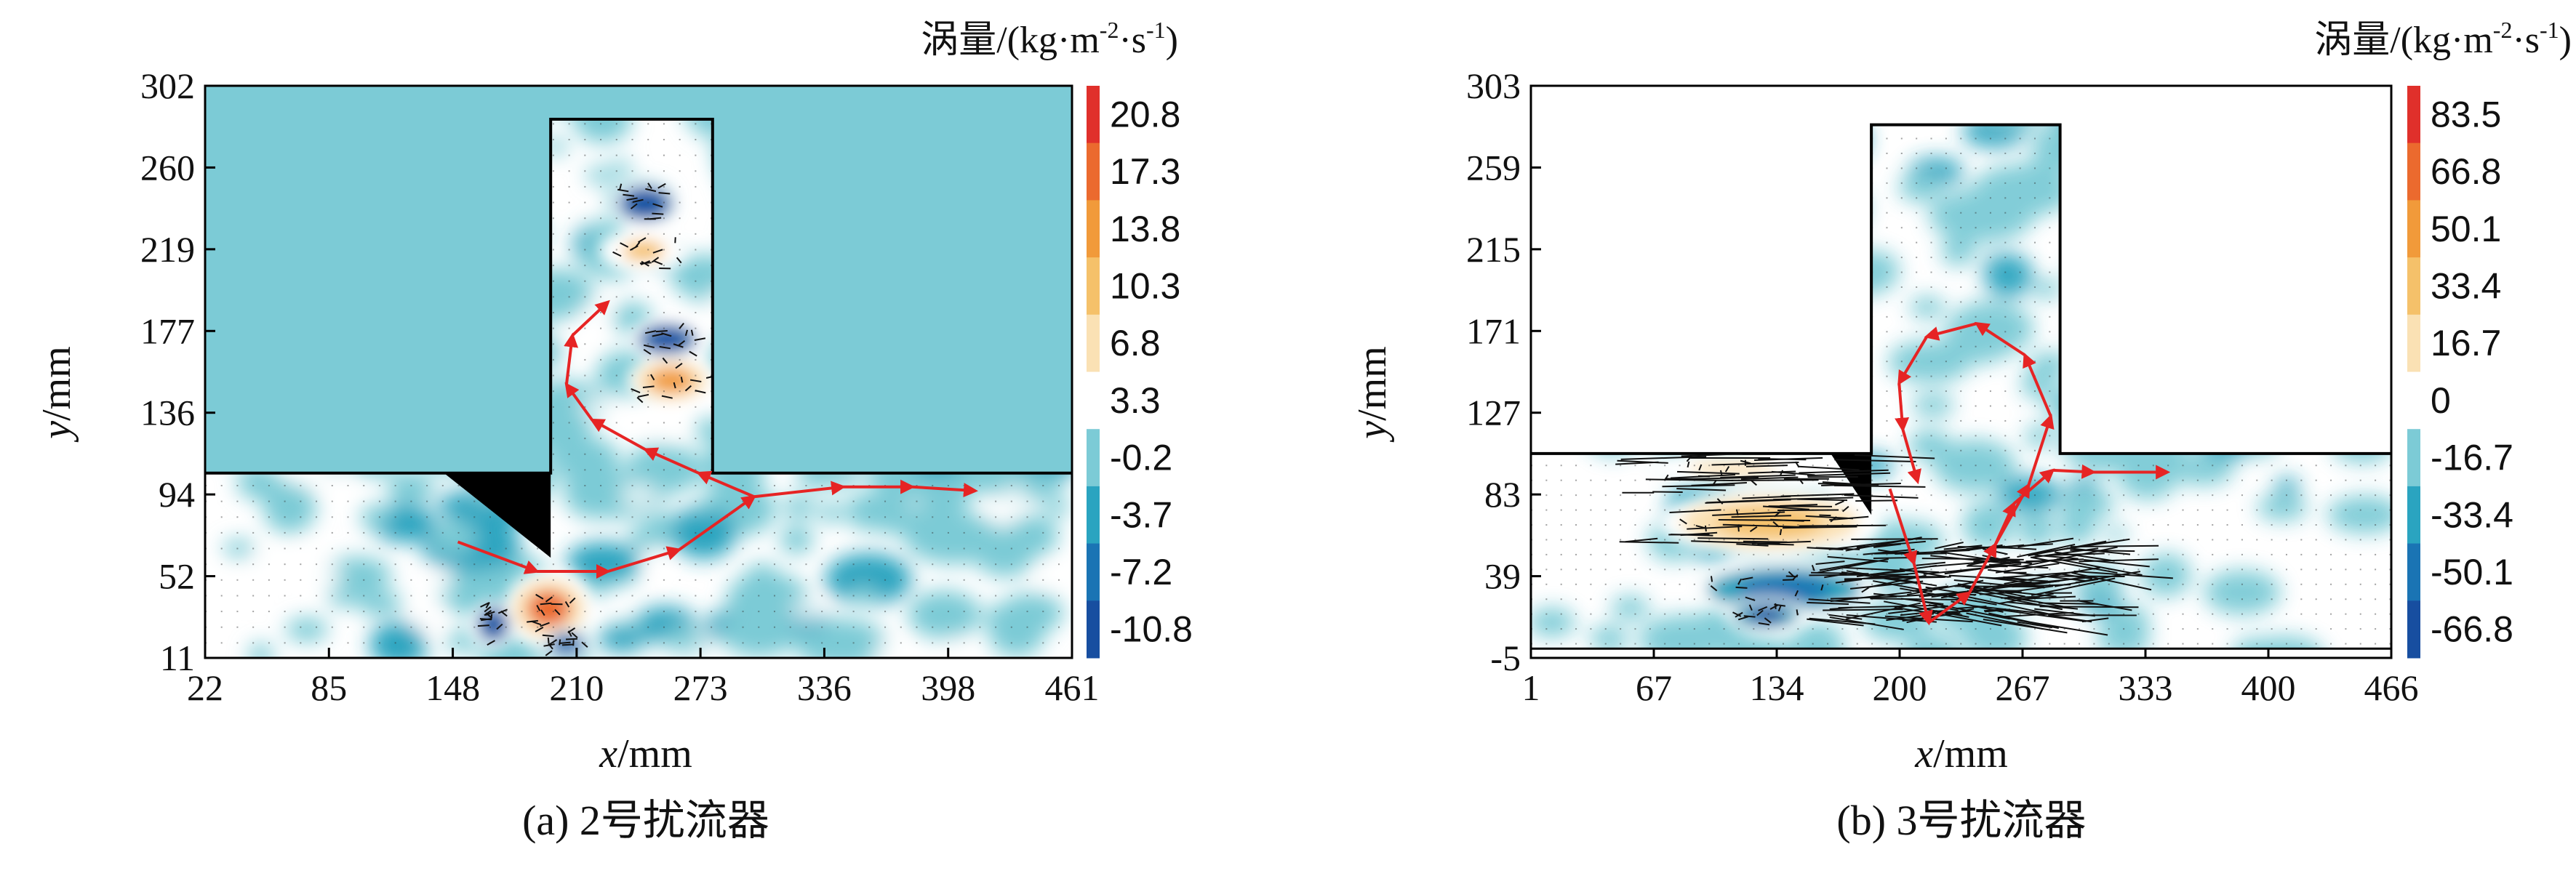 Image resolution: width=2576 pixels, height=876 pixels. What do you see at coordinates (1784, 589) in the screenshot?
I see `vortex-core` at bounding box center [1784, 589].